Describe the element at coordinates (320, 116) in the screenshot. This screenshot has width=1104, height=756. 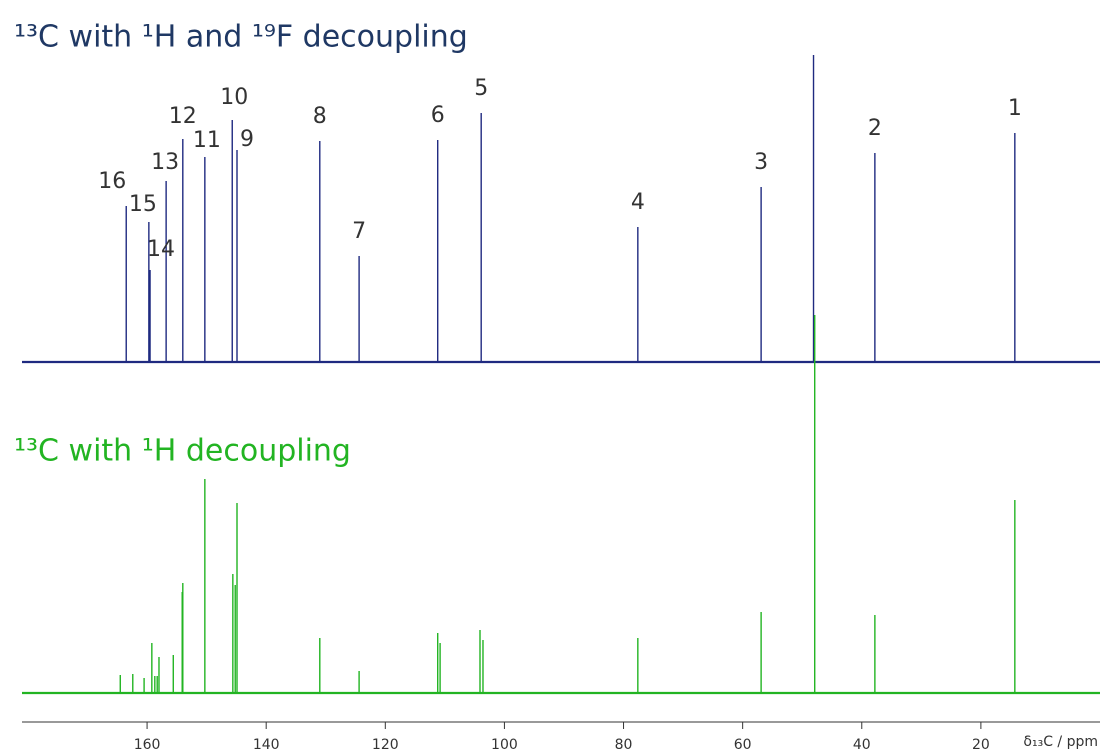
I see `peak-label: 8` at that location.